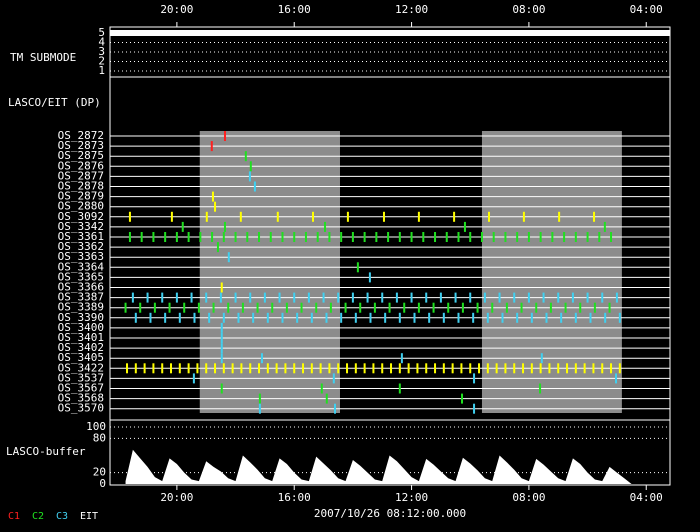  I want to click on row-label: OS_2877, so click(81, 175).